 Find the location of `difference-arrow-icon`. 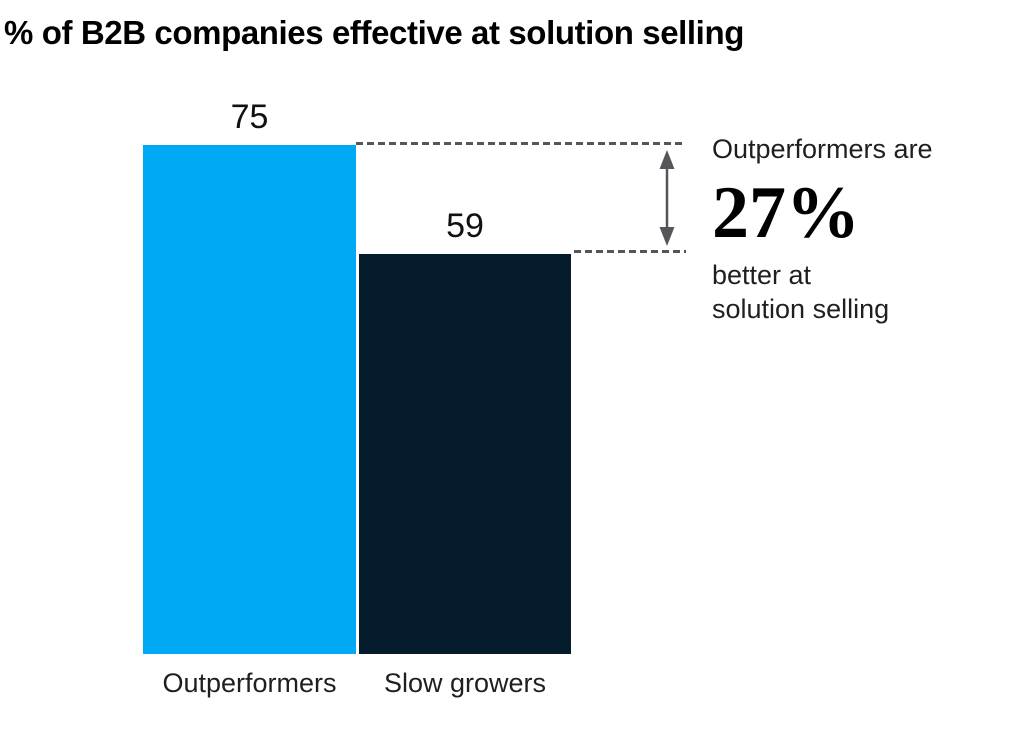

difference-arrow-icon is located at coordinates (667, 198).